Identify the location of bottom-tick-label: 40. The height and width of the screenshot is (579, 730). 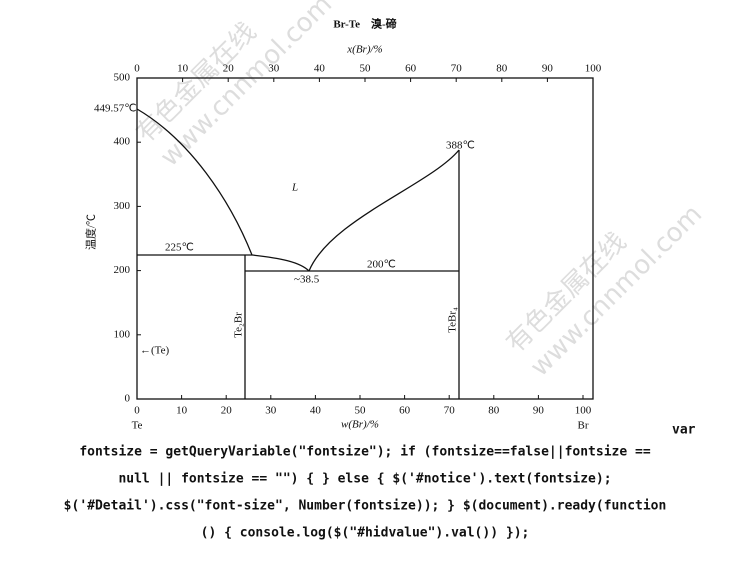
(316, 411).